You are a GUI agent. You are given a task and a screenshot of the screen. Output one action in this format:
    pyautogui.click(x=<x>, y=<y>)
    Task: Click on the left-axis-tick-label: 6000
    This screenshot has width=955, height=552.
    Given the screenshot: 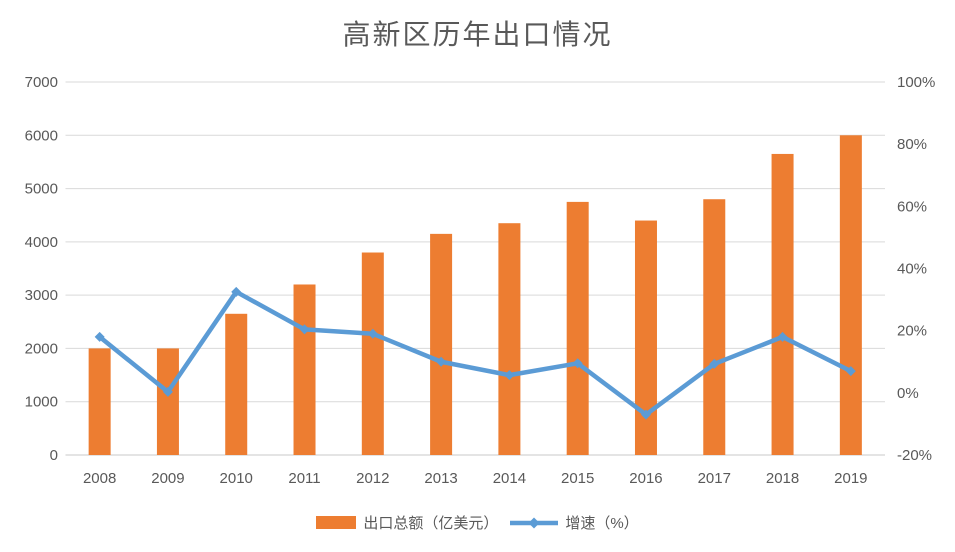 What is the action you would take?
    pyautogui.click(x=41, y=135)
    